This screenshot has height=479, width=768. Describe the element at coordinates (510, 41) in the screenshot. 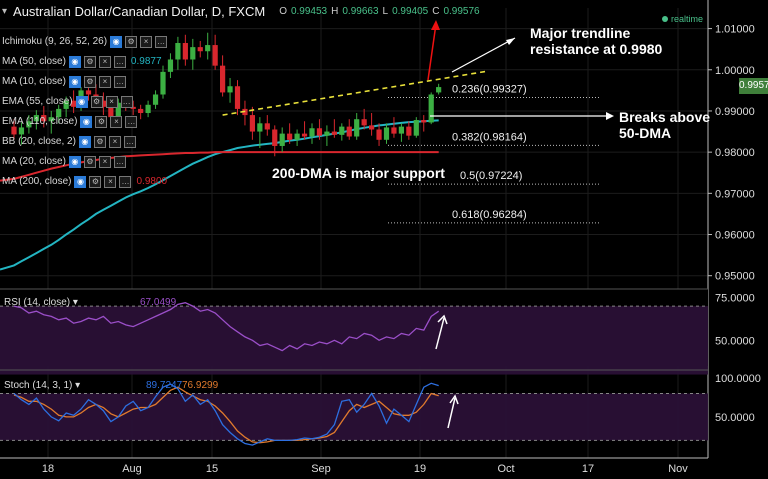

I see `arrowhead-trendline-note` at that location.